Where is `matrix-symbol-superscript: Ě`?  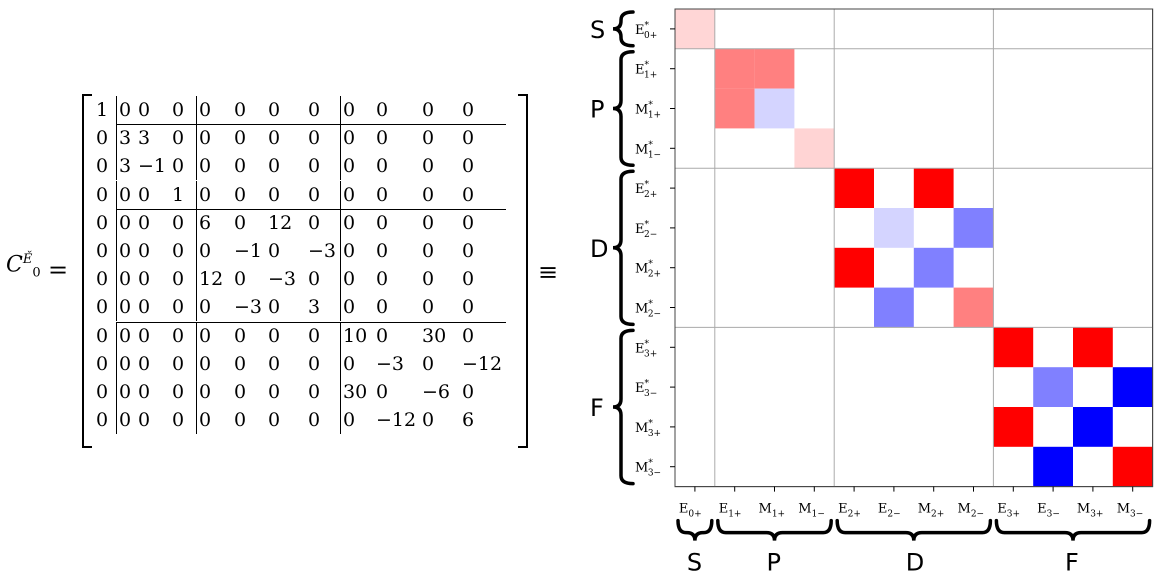
matrix-symbol-superscript: Ě is located at coordinates (27, 259).